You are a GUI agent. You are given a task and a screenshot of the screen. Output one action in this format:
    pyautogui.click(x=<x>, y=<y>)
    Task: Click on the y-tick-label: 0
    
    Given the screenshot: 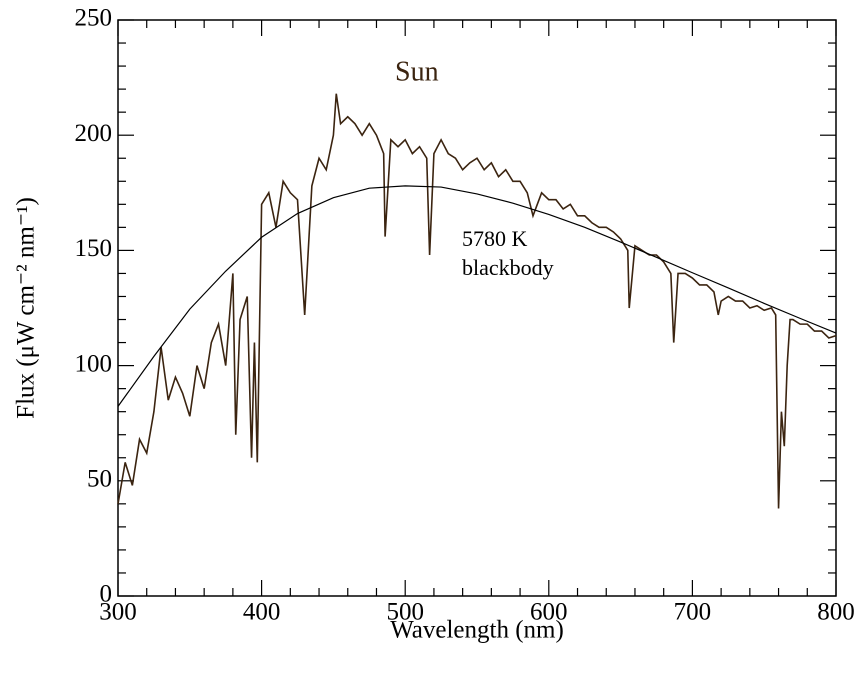 What is the action you would take?
    pyautogui.click(x=106, y=594)
    